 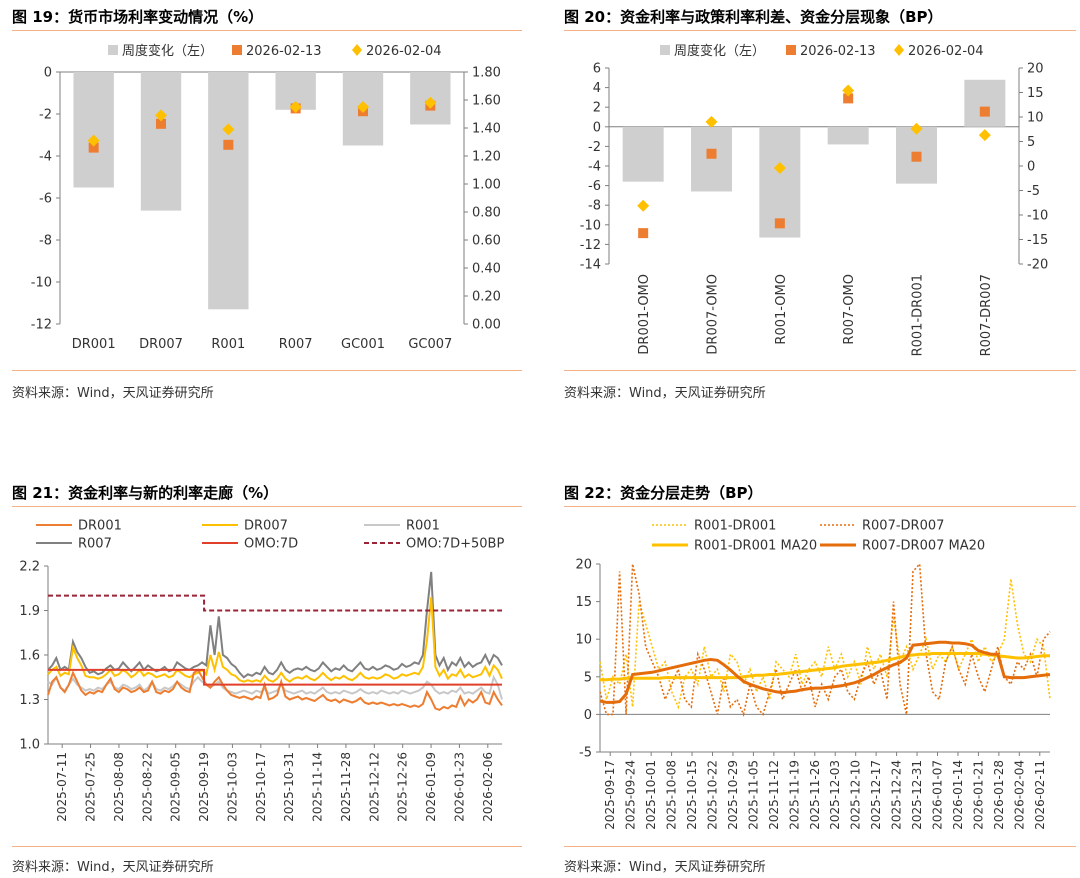 What do you see at coordinates (597, 69) in the screenshot?
I see `left-tick-label: 6` at bounding box center [597, 69].